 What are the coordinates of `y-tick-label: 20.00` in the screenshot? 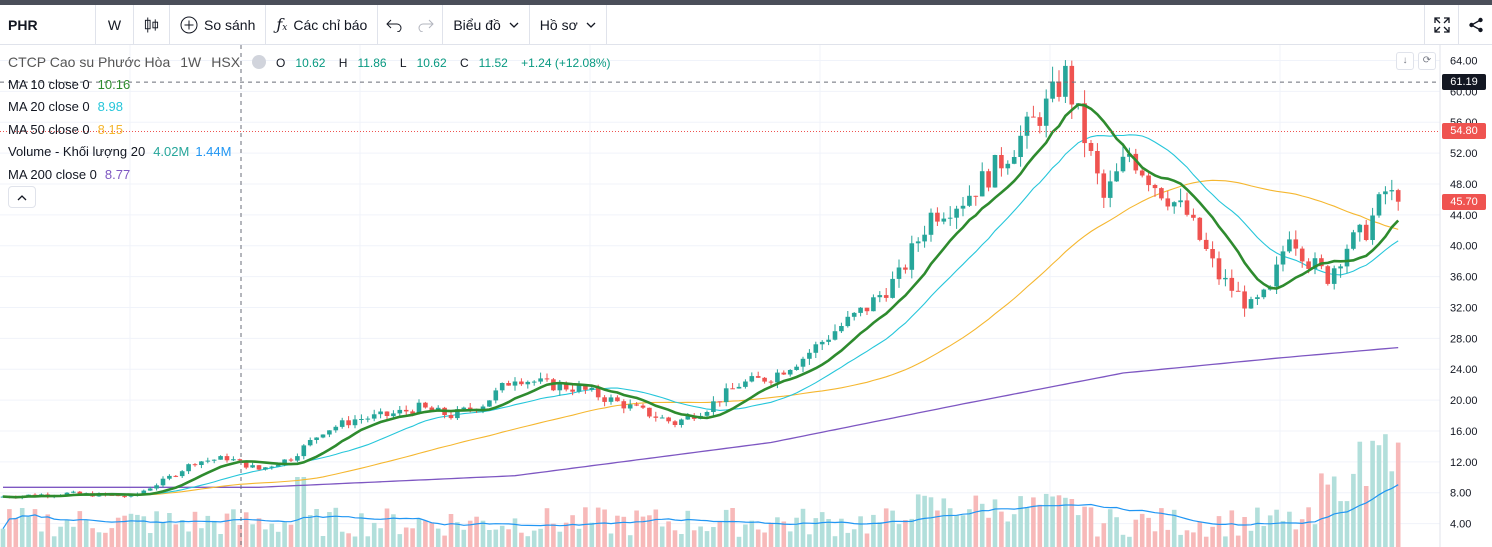 It's located at (1464, 401).